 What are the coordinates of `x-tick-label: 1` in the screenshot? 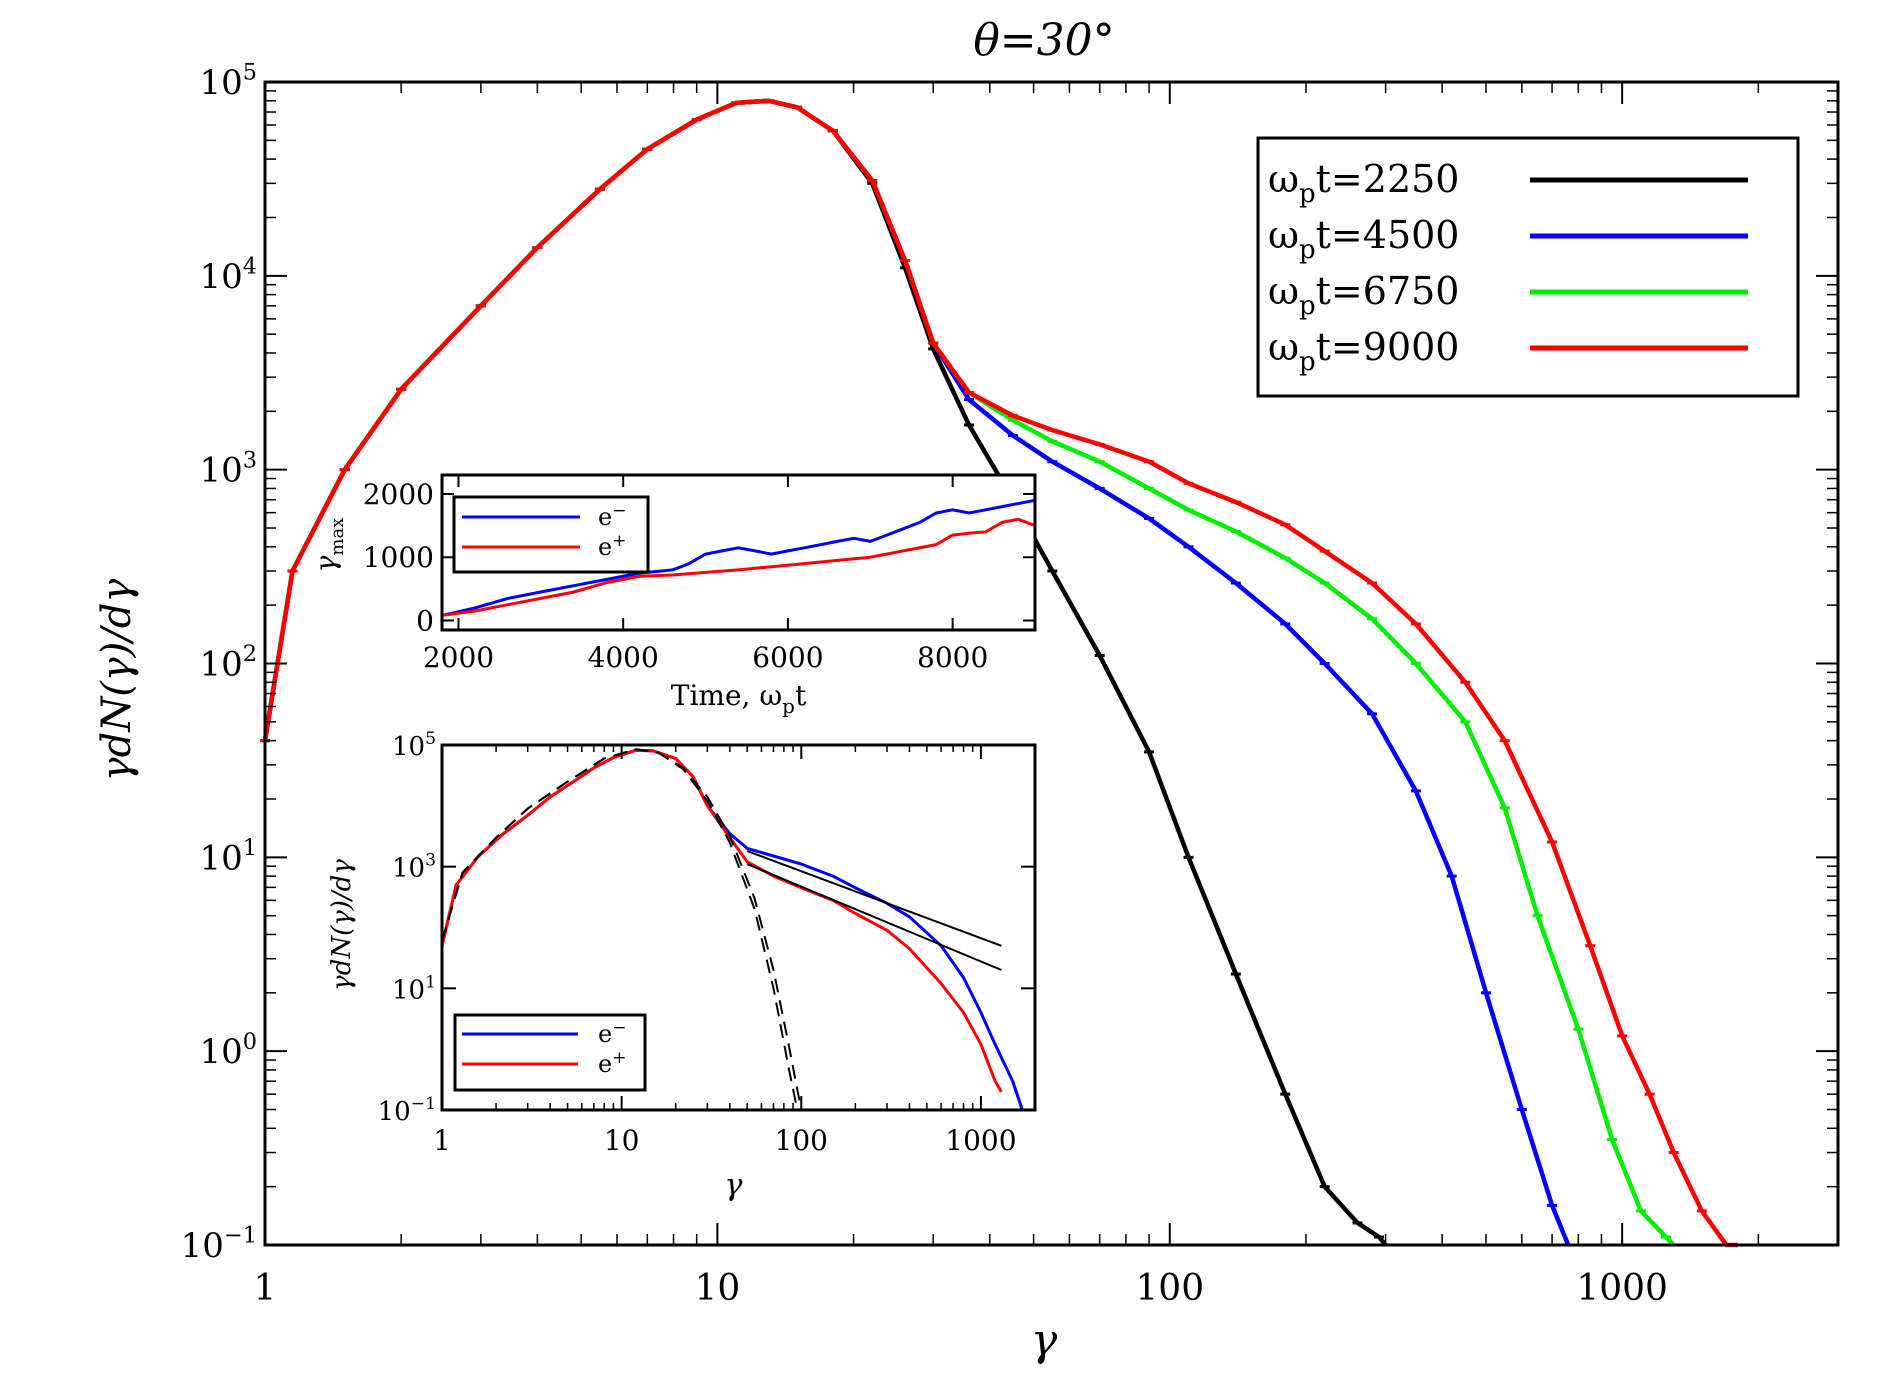 It's located at (265, 1288).